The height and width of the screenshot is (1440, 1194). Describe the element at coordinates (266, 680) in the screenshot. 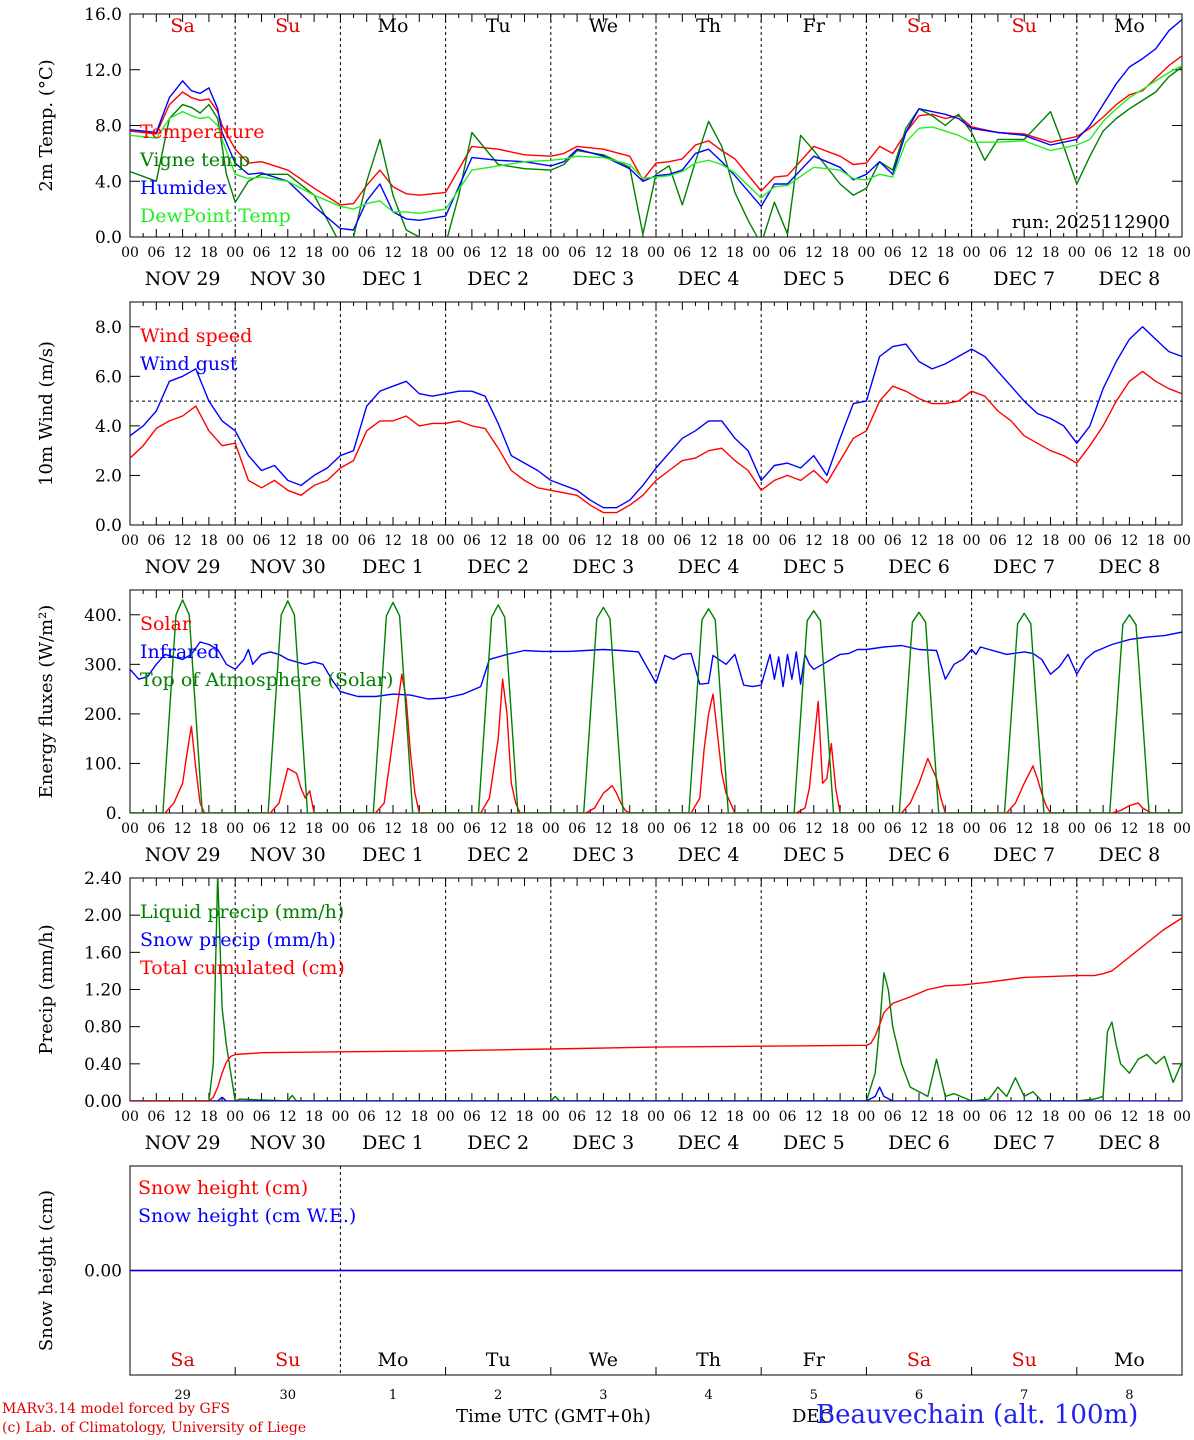

I see `legend-entry: Top of Atmosphere (Solar)` at that location.